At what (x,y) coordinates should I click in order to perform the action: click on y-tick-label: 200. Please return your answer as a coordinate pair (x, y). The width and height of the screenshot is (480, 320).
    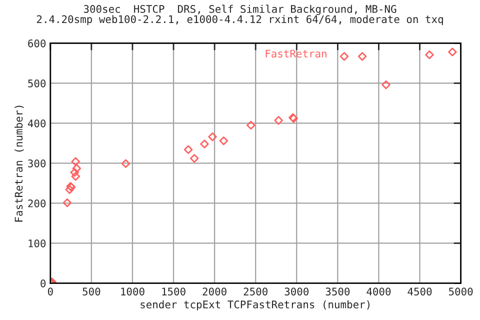
    Looking at the image, I should click on (37, 203).